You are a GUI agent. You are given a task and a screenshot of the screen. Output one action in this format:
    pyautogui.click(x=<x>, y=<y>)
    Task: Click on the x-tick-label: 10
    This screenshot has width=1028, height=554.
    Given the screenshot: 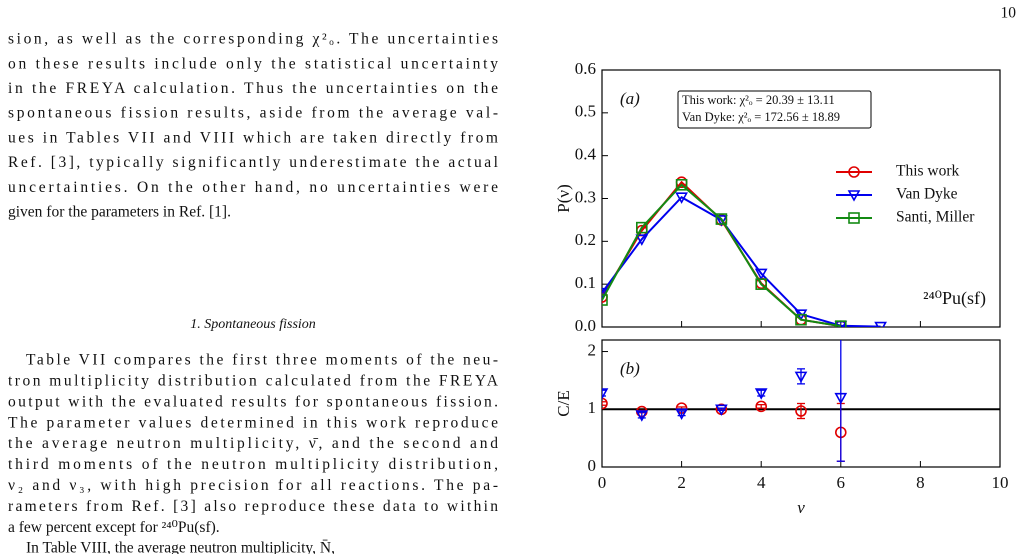 What is the action you would take?
    pyautogui.click(x=1000, y=482)
    